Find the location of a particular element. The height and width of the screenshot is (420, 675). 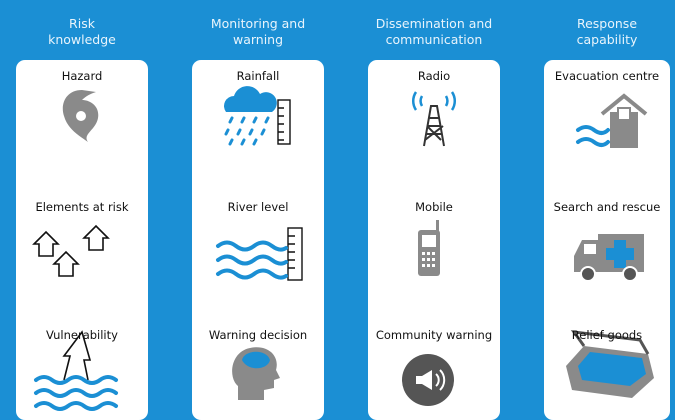

radio-icon is located at coordinates (434, 119).